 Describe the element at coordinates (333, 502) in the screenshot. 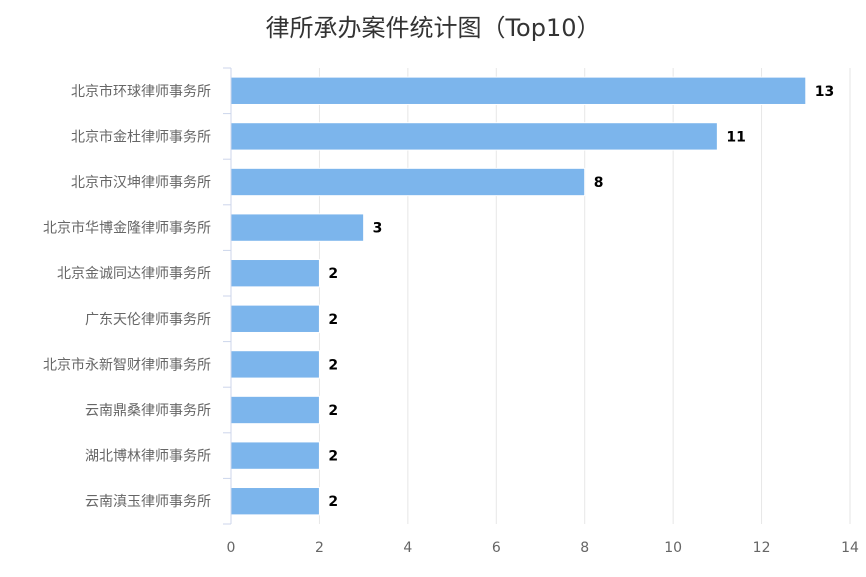

I see `data-label-9: 2` at that location.